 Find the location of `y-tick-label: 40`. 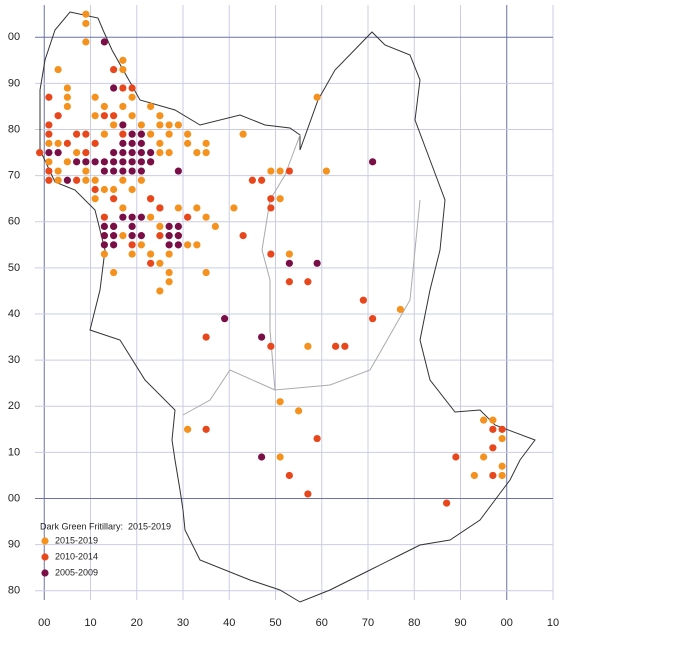

y-tick-label: 40 is located at coordinates (14, 314).